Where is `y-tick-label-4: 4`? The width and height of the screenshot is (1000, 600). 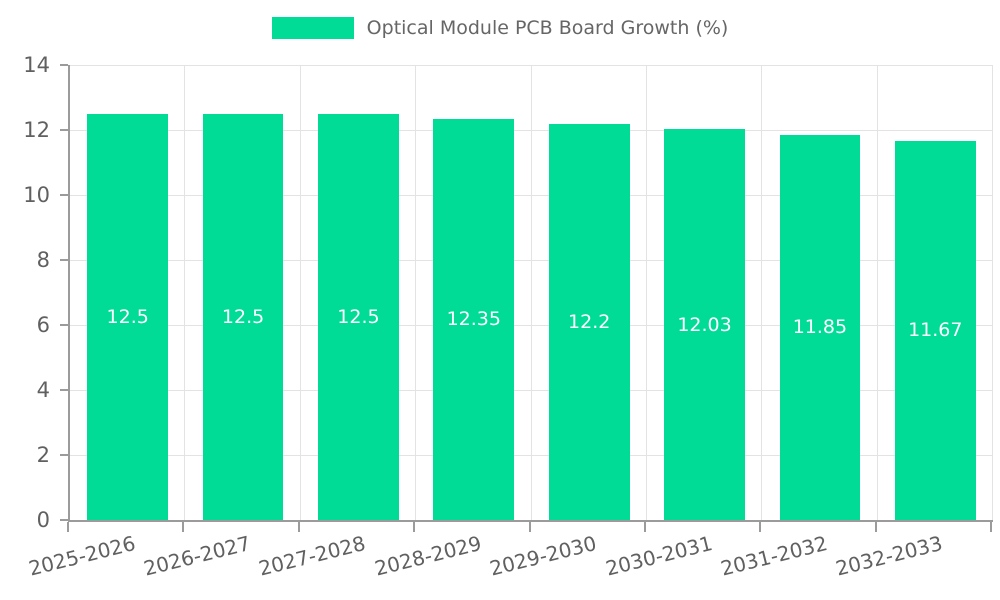
y-tick-label-4: 4 is located at coordinates (43, 390).